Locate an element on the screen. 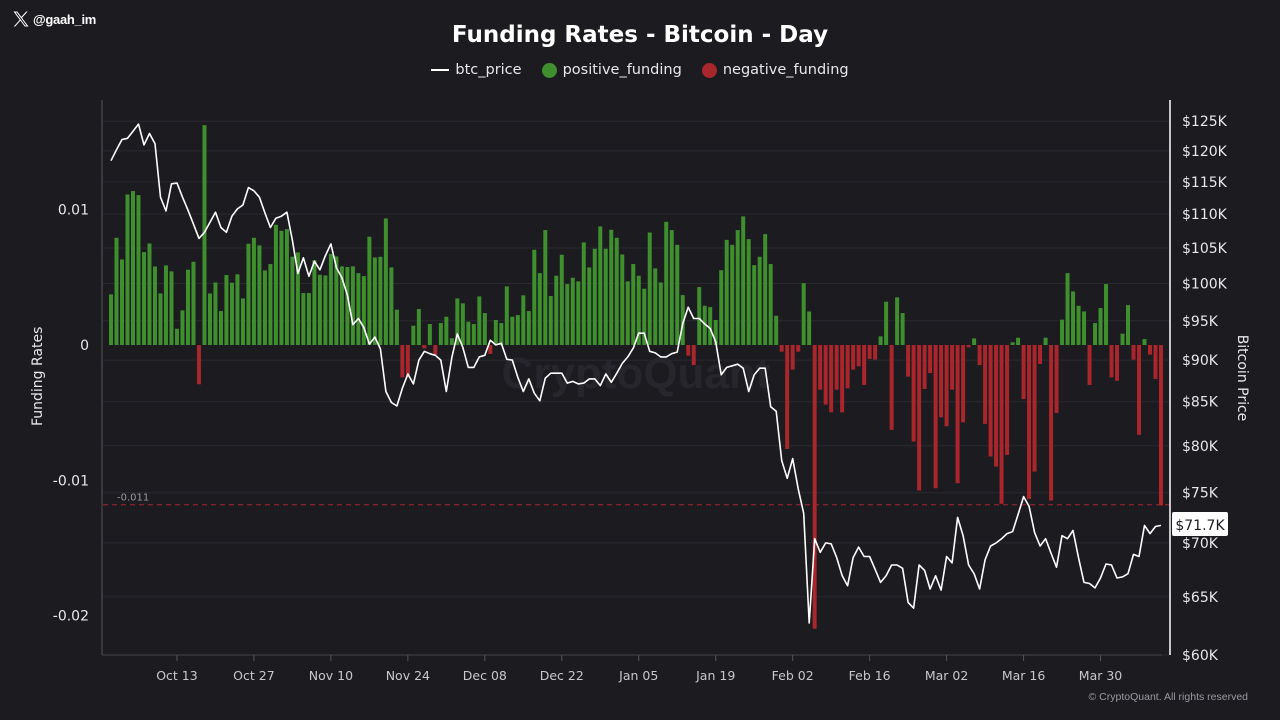 This screenshot has width=1280, height=720. legend-item-btc-price: btc_price is located at coordinates (476, 70).